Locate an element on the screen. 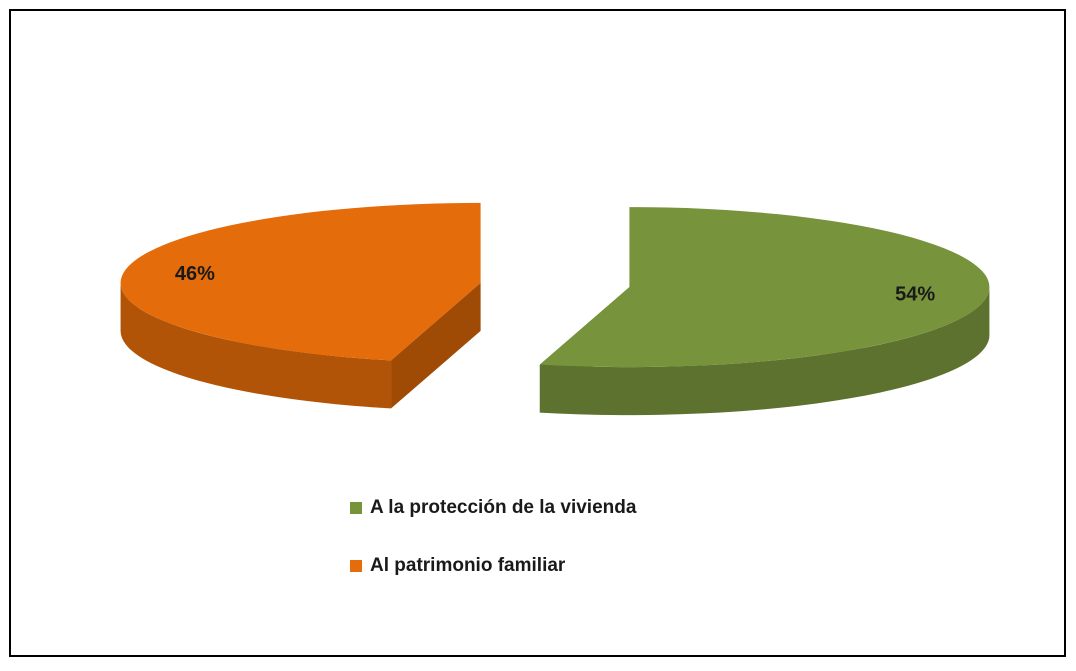 This screenshot has height=671, width=1076. data-label: 54% is located at coordinates (915, 294).